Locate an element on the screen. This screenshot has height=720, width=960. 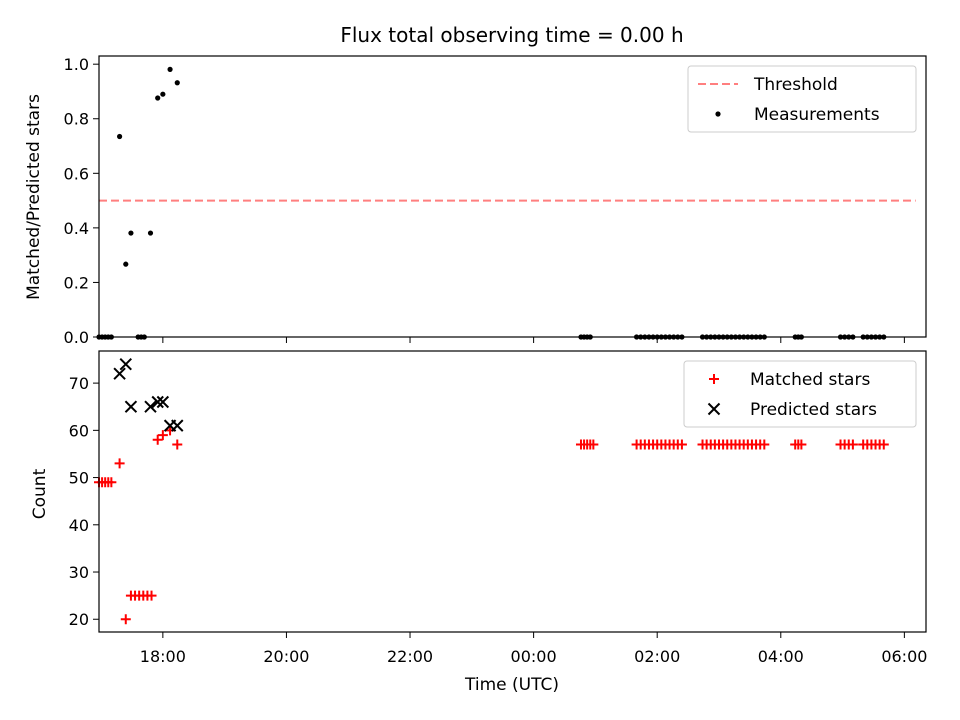
y-tick-label: 70 is located at coordinates (79, 383).